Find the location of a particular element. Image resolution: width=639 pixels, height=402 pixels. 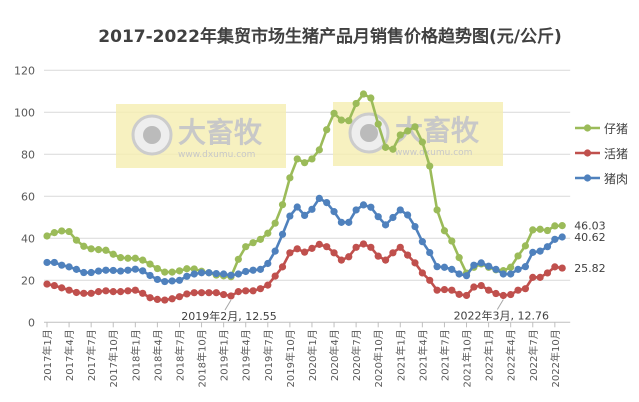

x-tick-label: 2020年4月 is located at coordinates (334, 355).